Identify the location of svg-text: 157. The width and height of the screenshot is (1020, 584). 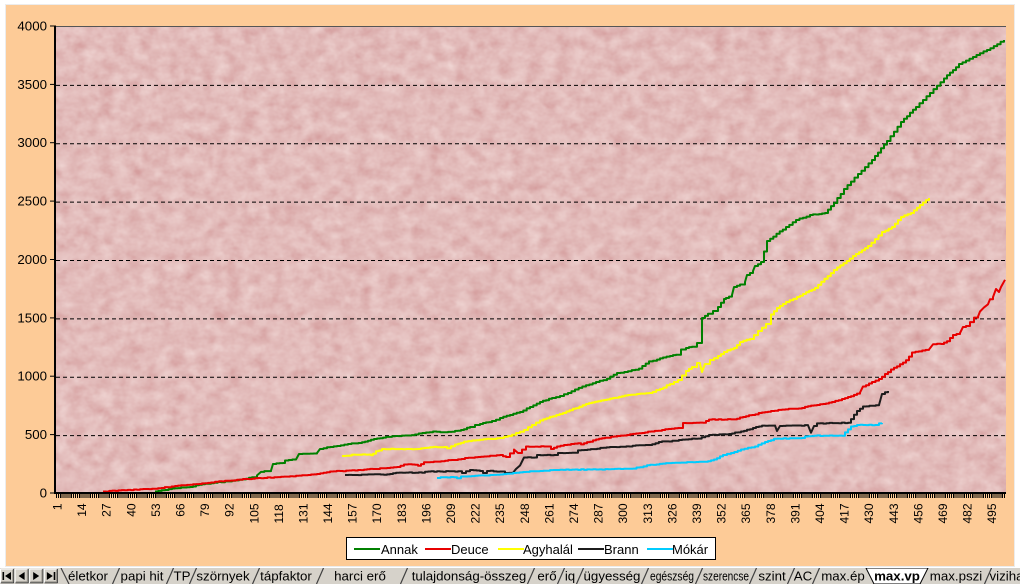
(353, 513).